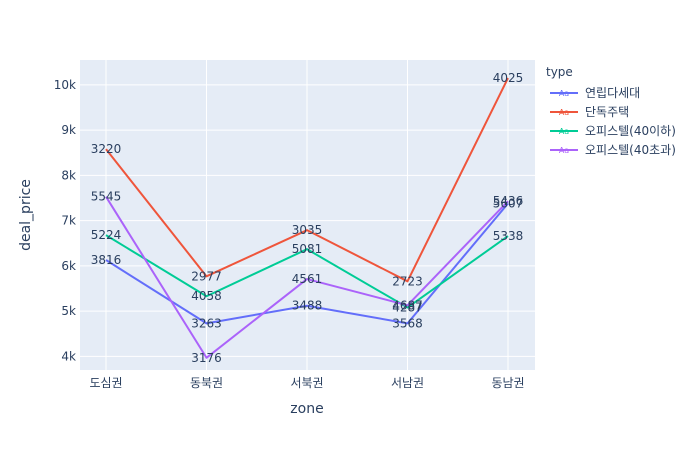  I want to click on y-tick-label: 7k, so click(68, 221).